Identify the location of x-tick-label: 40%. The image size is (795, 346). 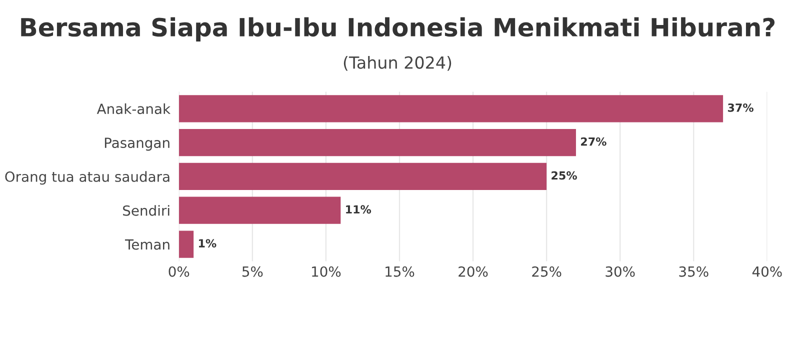
(767, 271).